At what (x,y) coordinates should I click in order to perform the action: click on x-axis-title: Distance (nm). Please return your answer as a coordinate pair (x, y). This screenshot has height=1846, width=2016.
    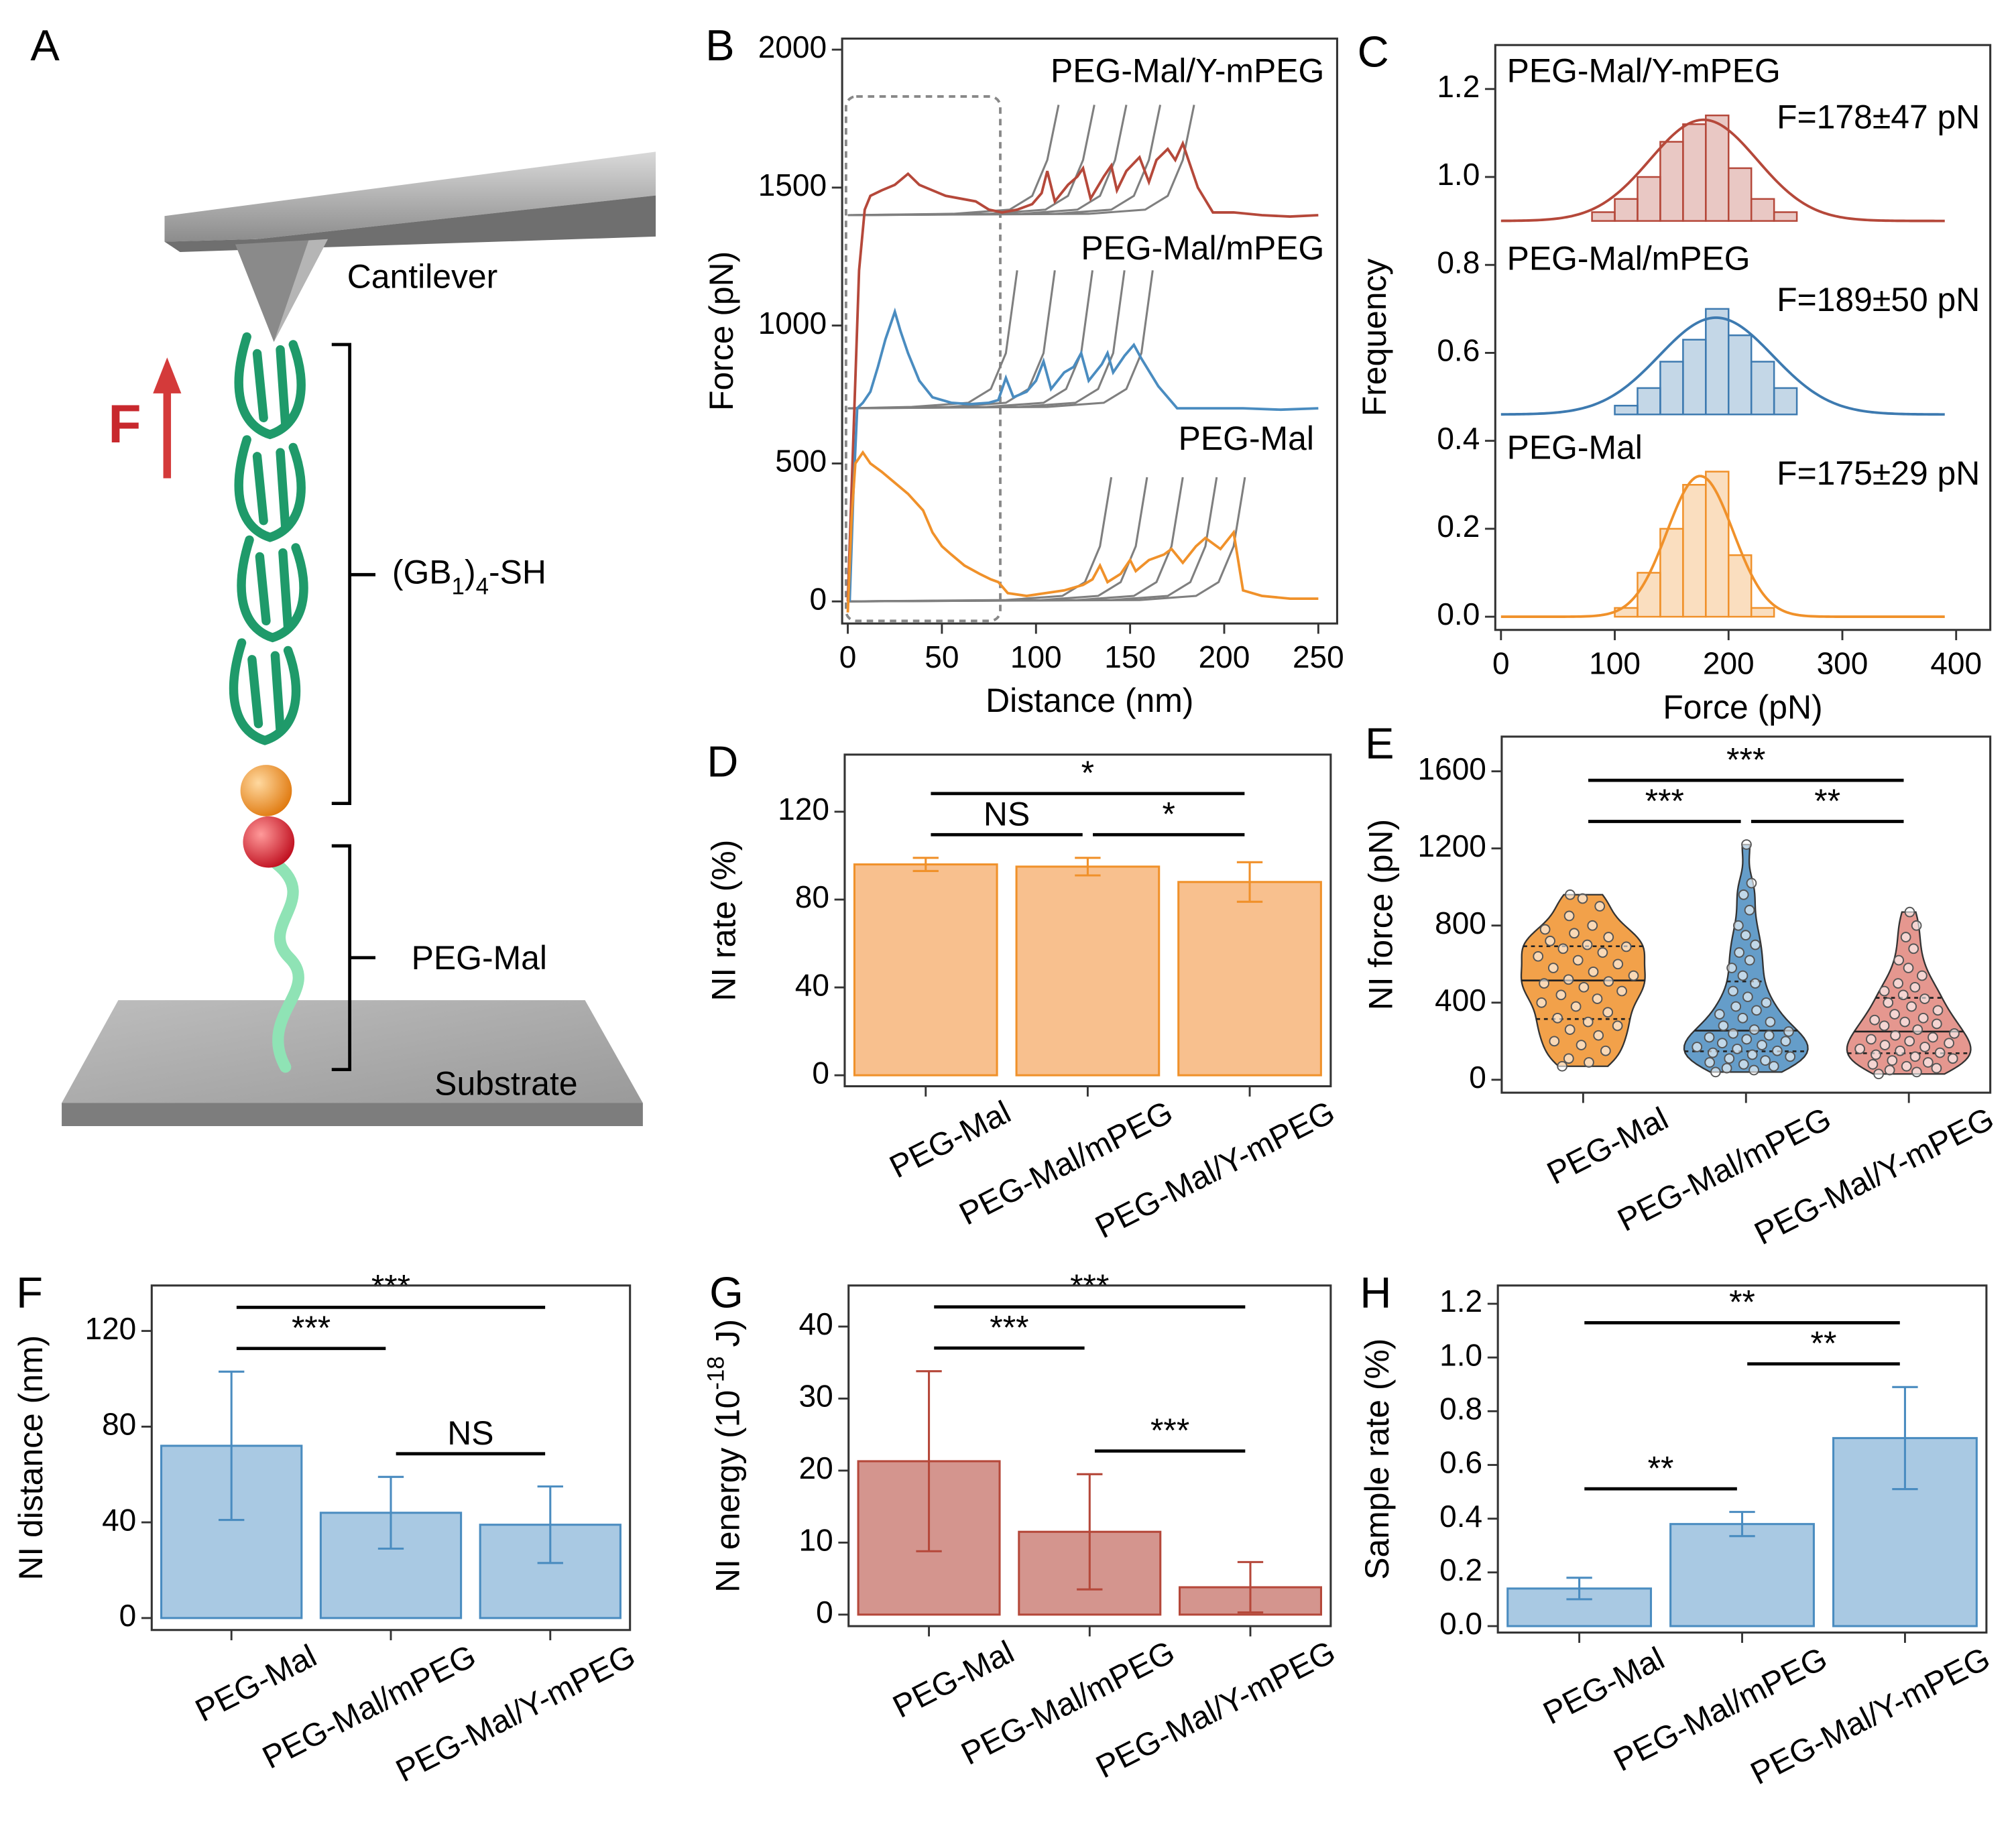
    Looking at the image, I should click on (1089, 700).